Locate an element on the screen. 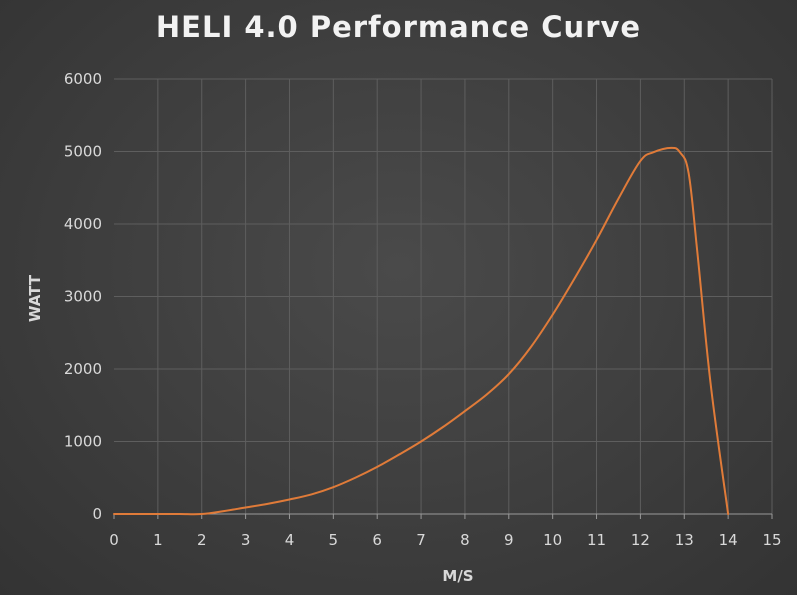 The image size is (797, 595). y-axis-title: WATT is located at coordinates (35, 298).